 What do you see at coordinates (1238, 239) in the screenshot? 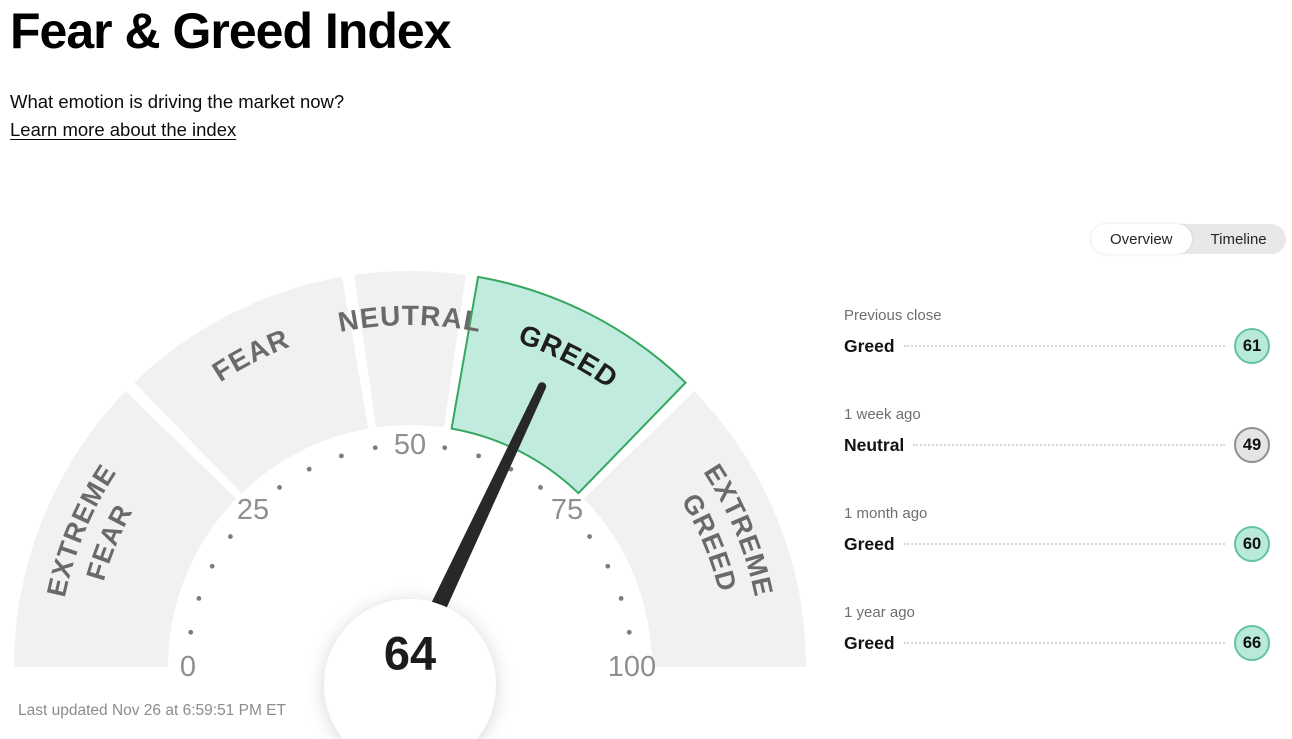
I see `tab-timeline: Timeline` at bounding box center [1238, 239].